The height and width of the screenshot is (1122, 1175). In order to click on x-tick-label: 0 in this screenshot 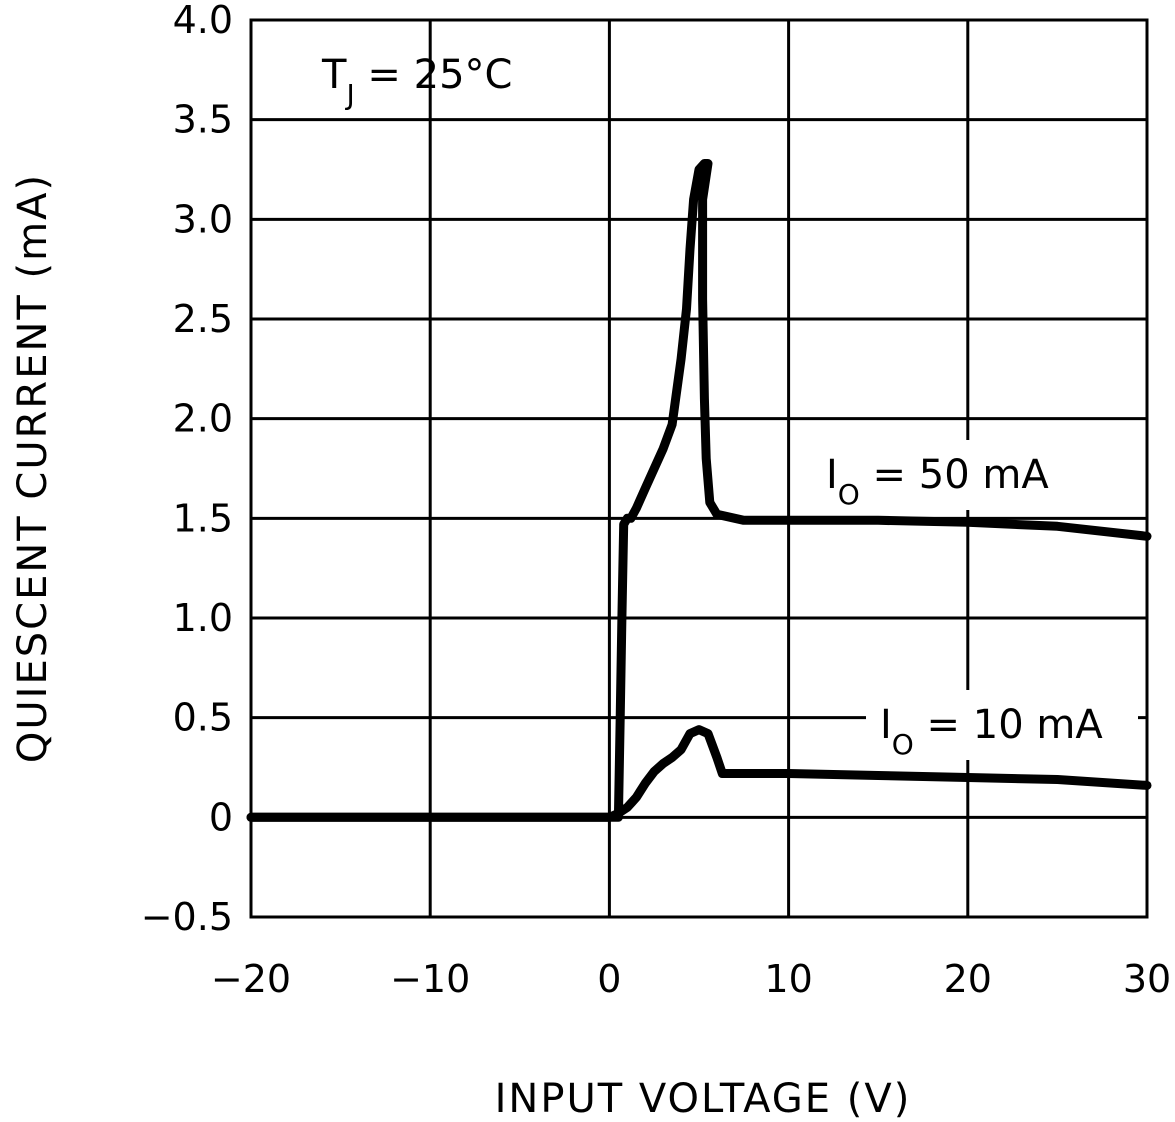, I will do `click(609, 979)`.